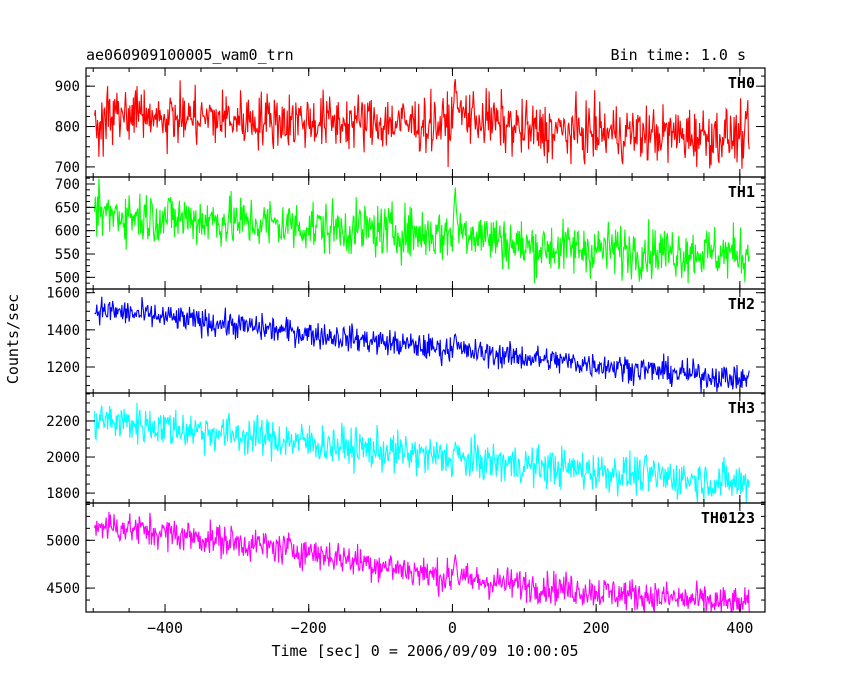 This screenshot has height=680, width=850. I want to click on y-tick-label: 1200, so click(63, 368).